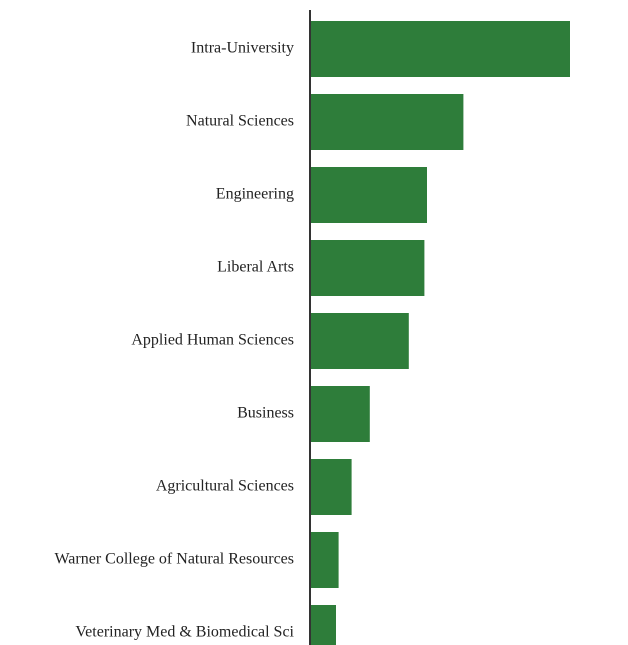 The height and width of the screenshot is (645, 628). Describe the element at coordinates (323, 625) in the screenshot. I see `bar-veterinary-med-biomedical-sci` at that location.